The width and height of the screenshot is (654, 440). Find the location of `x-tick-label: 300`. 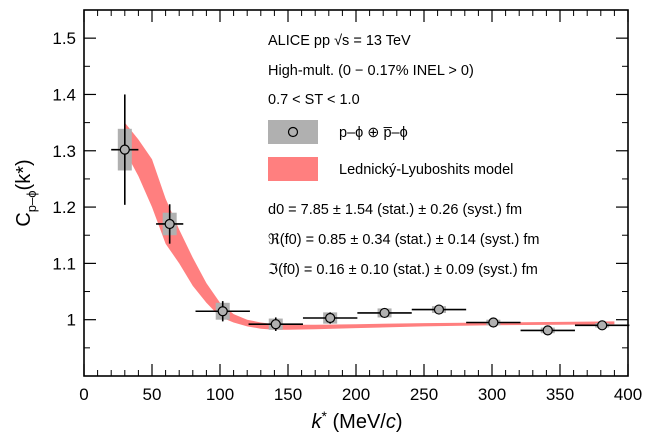

x-tick-label: 300 is located at coordinates (492, 394).